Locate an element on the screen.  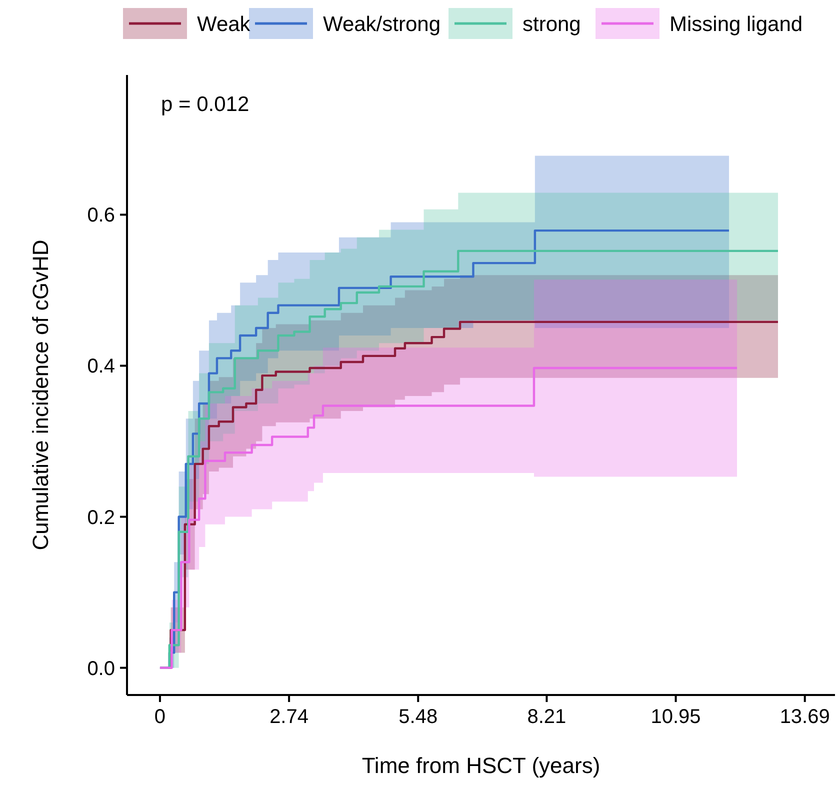
y-axis-title: Cumulative incidence of cGvHD is located at coordinates (40, 395).